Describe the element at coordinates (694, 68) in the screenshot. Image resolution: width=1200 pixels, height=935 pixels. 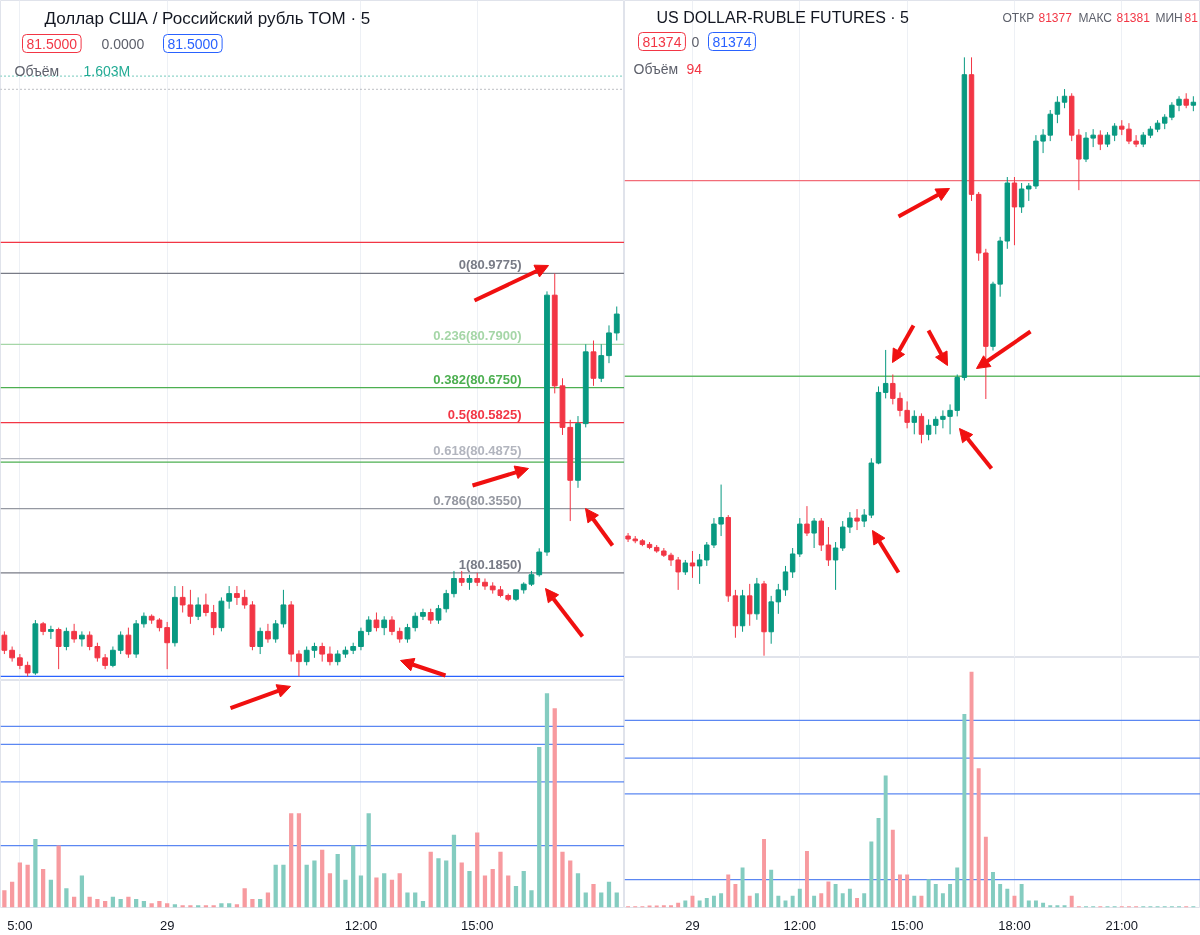
I see `annotation: 94` at that location.